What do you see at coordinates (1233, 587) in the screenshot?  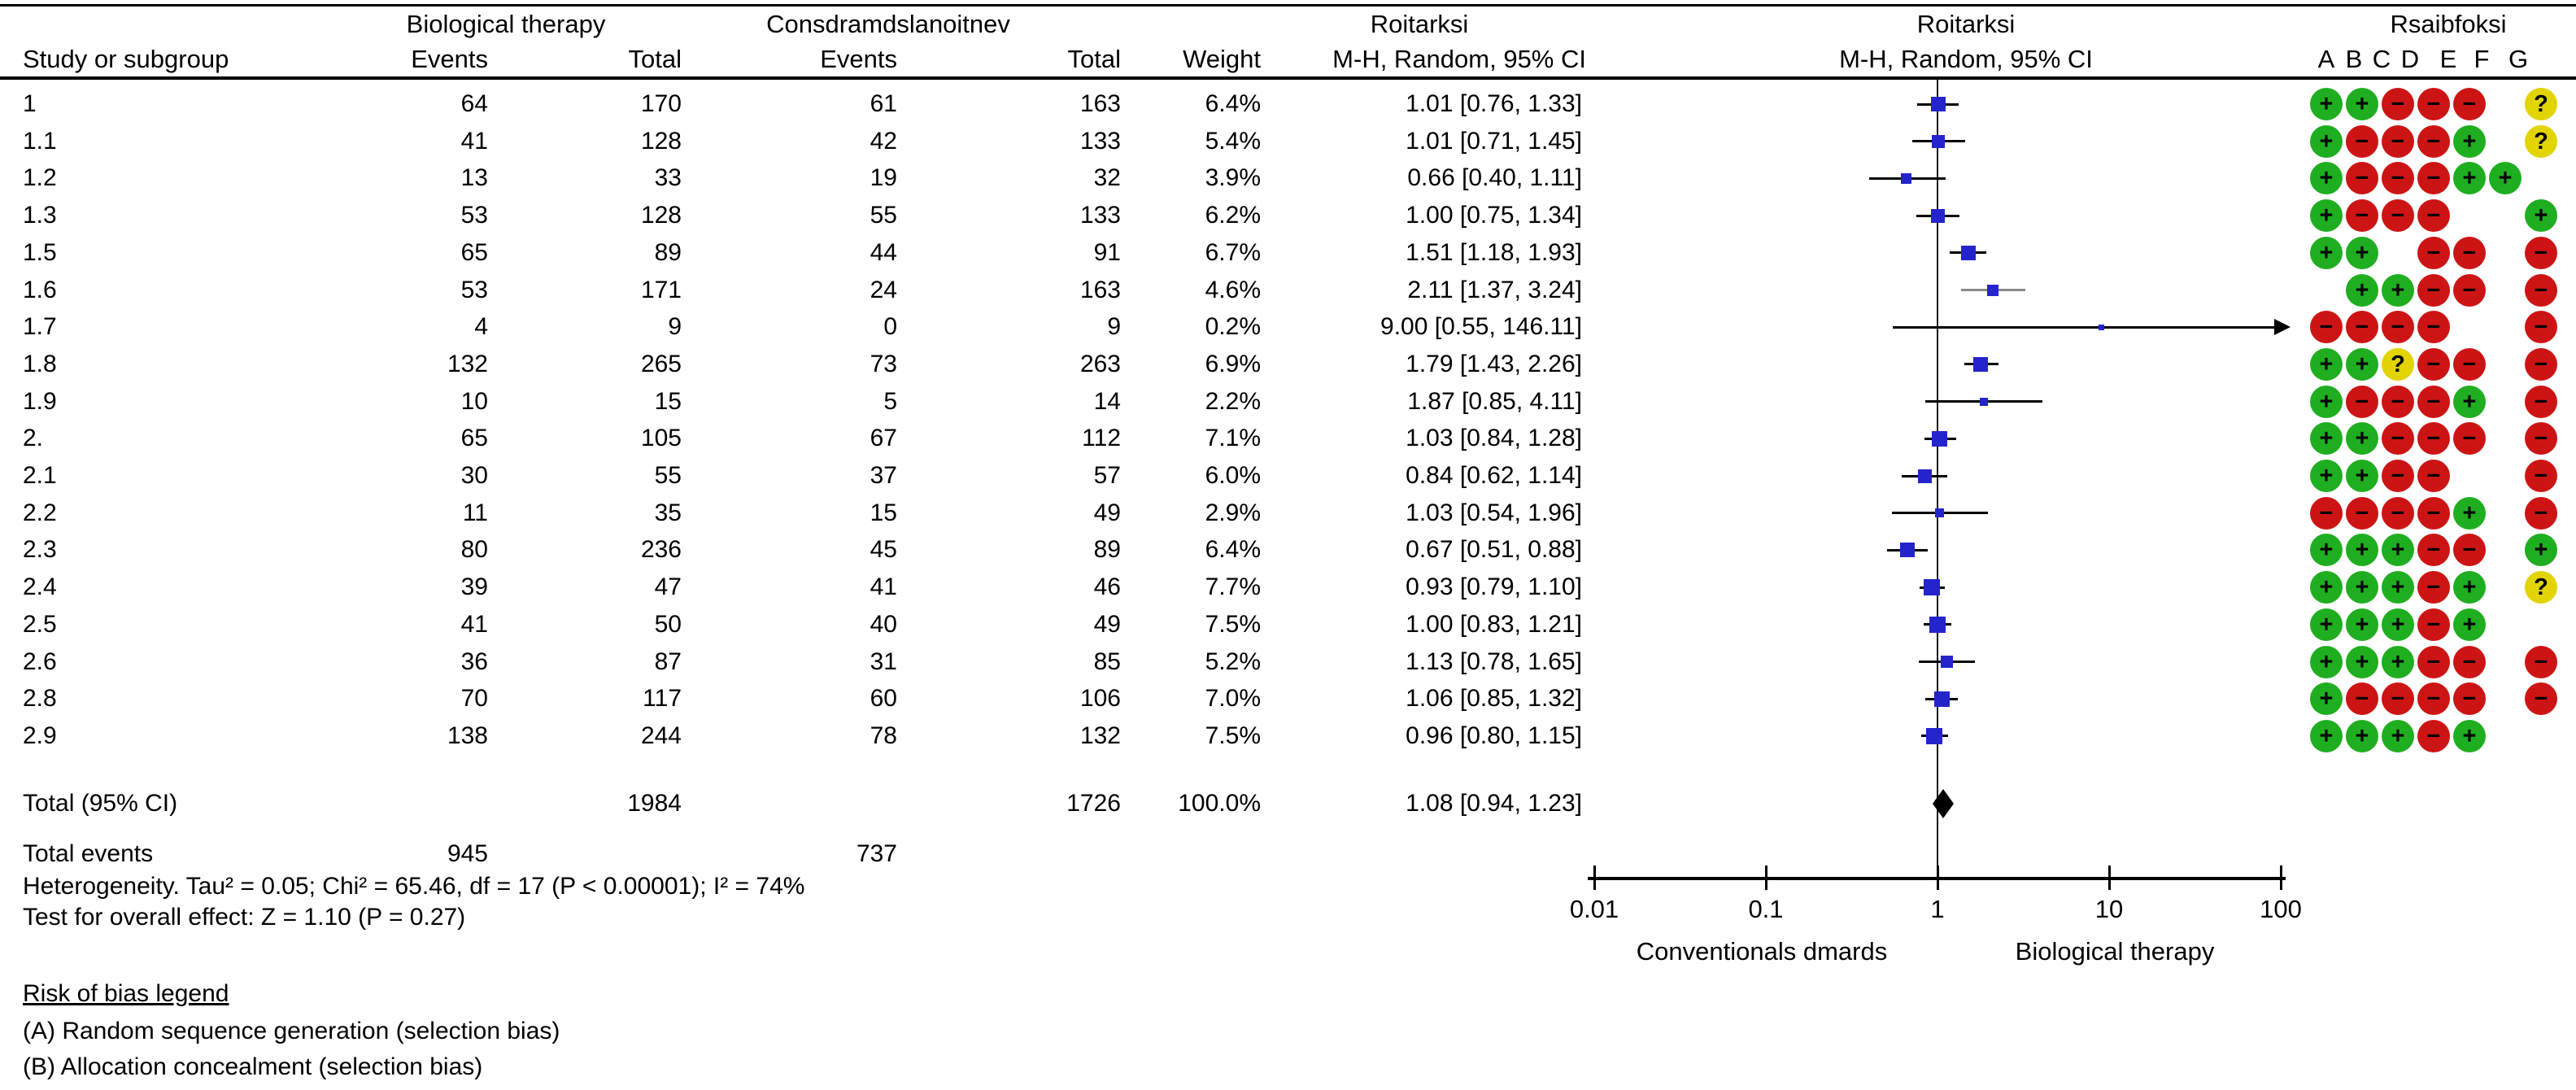 I see `weight: 7.7%` at bounding box center [1233, 587].